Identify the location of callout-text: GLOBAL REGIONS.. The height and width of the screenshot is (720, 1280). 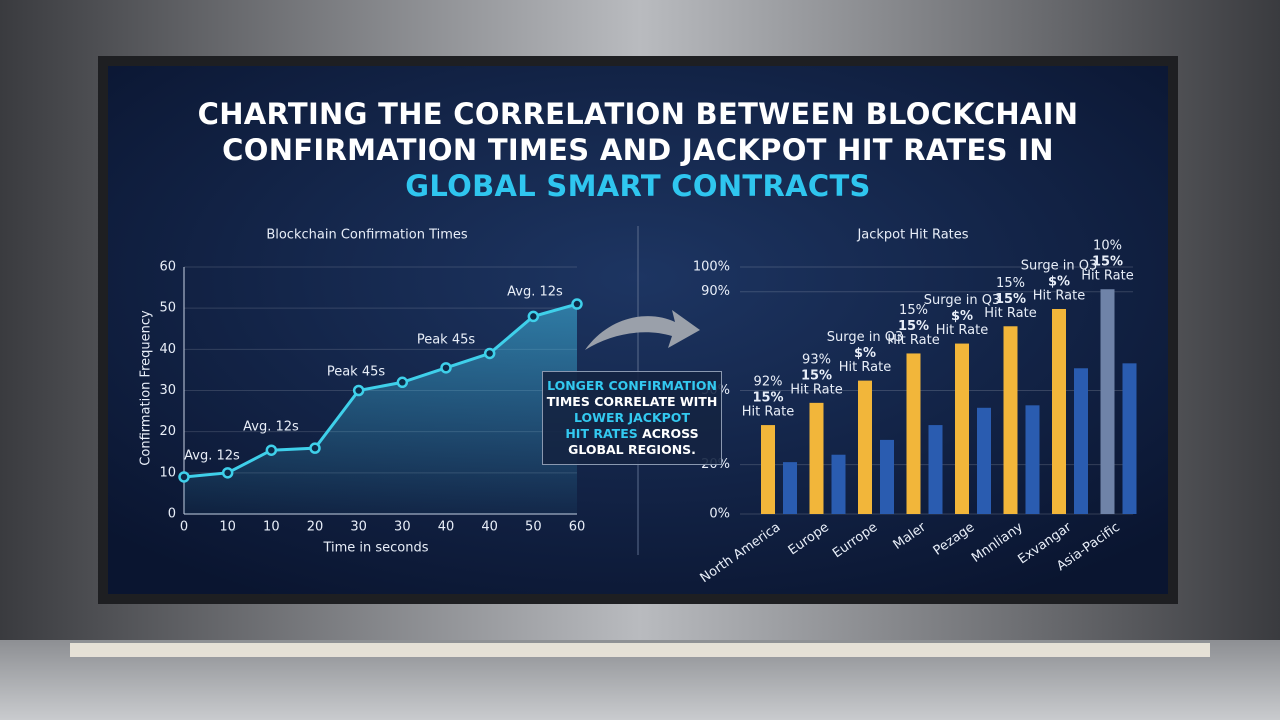
(632, 449).